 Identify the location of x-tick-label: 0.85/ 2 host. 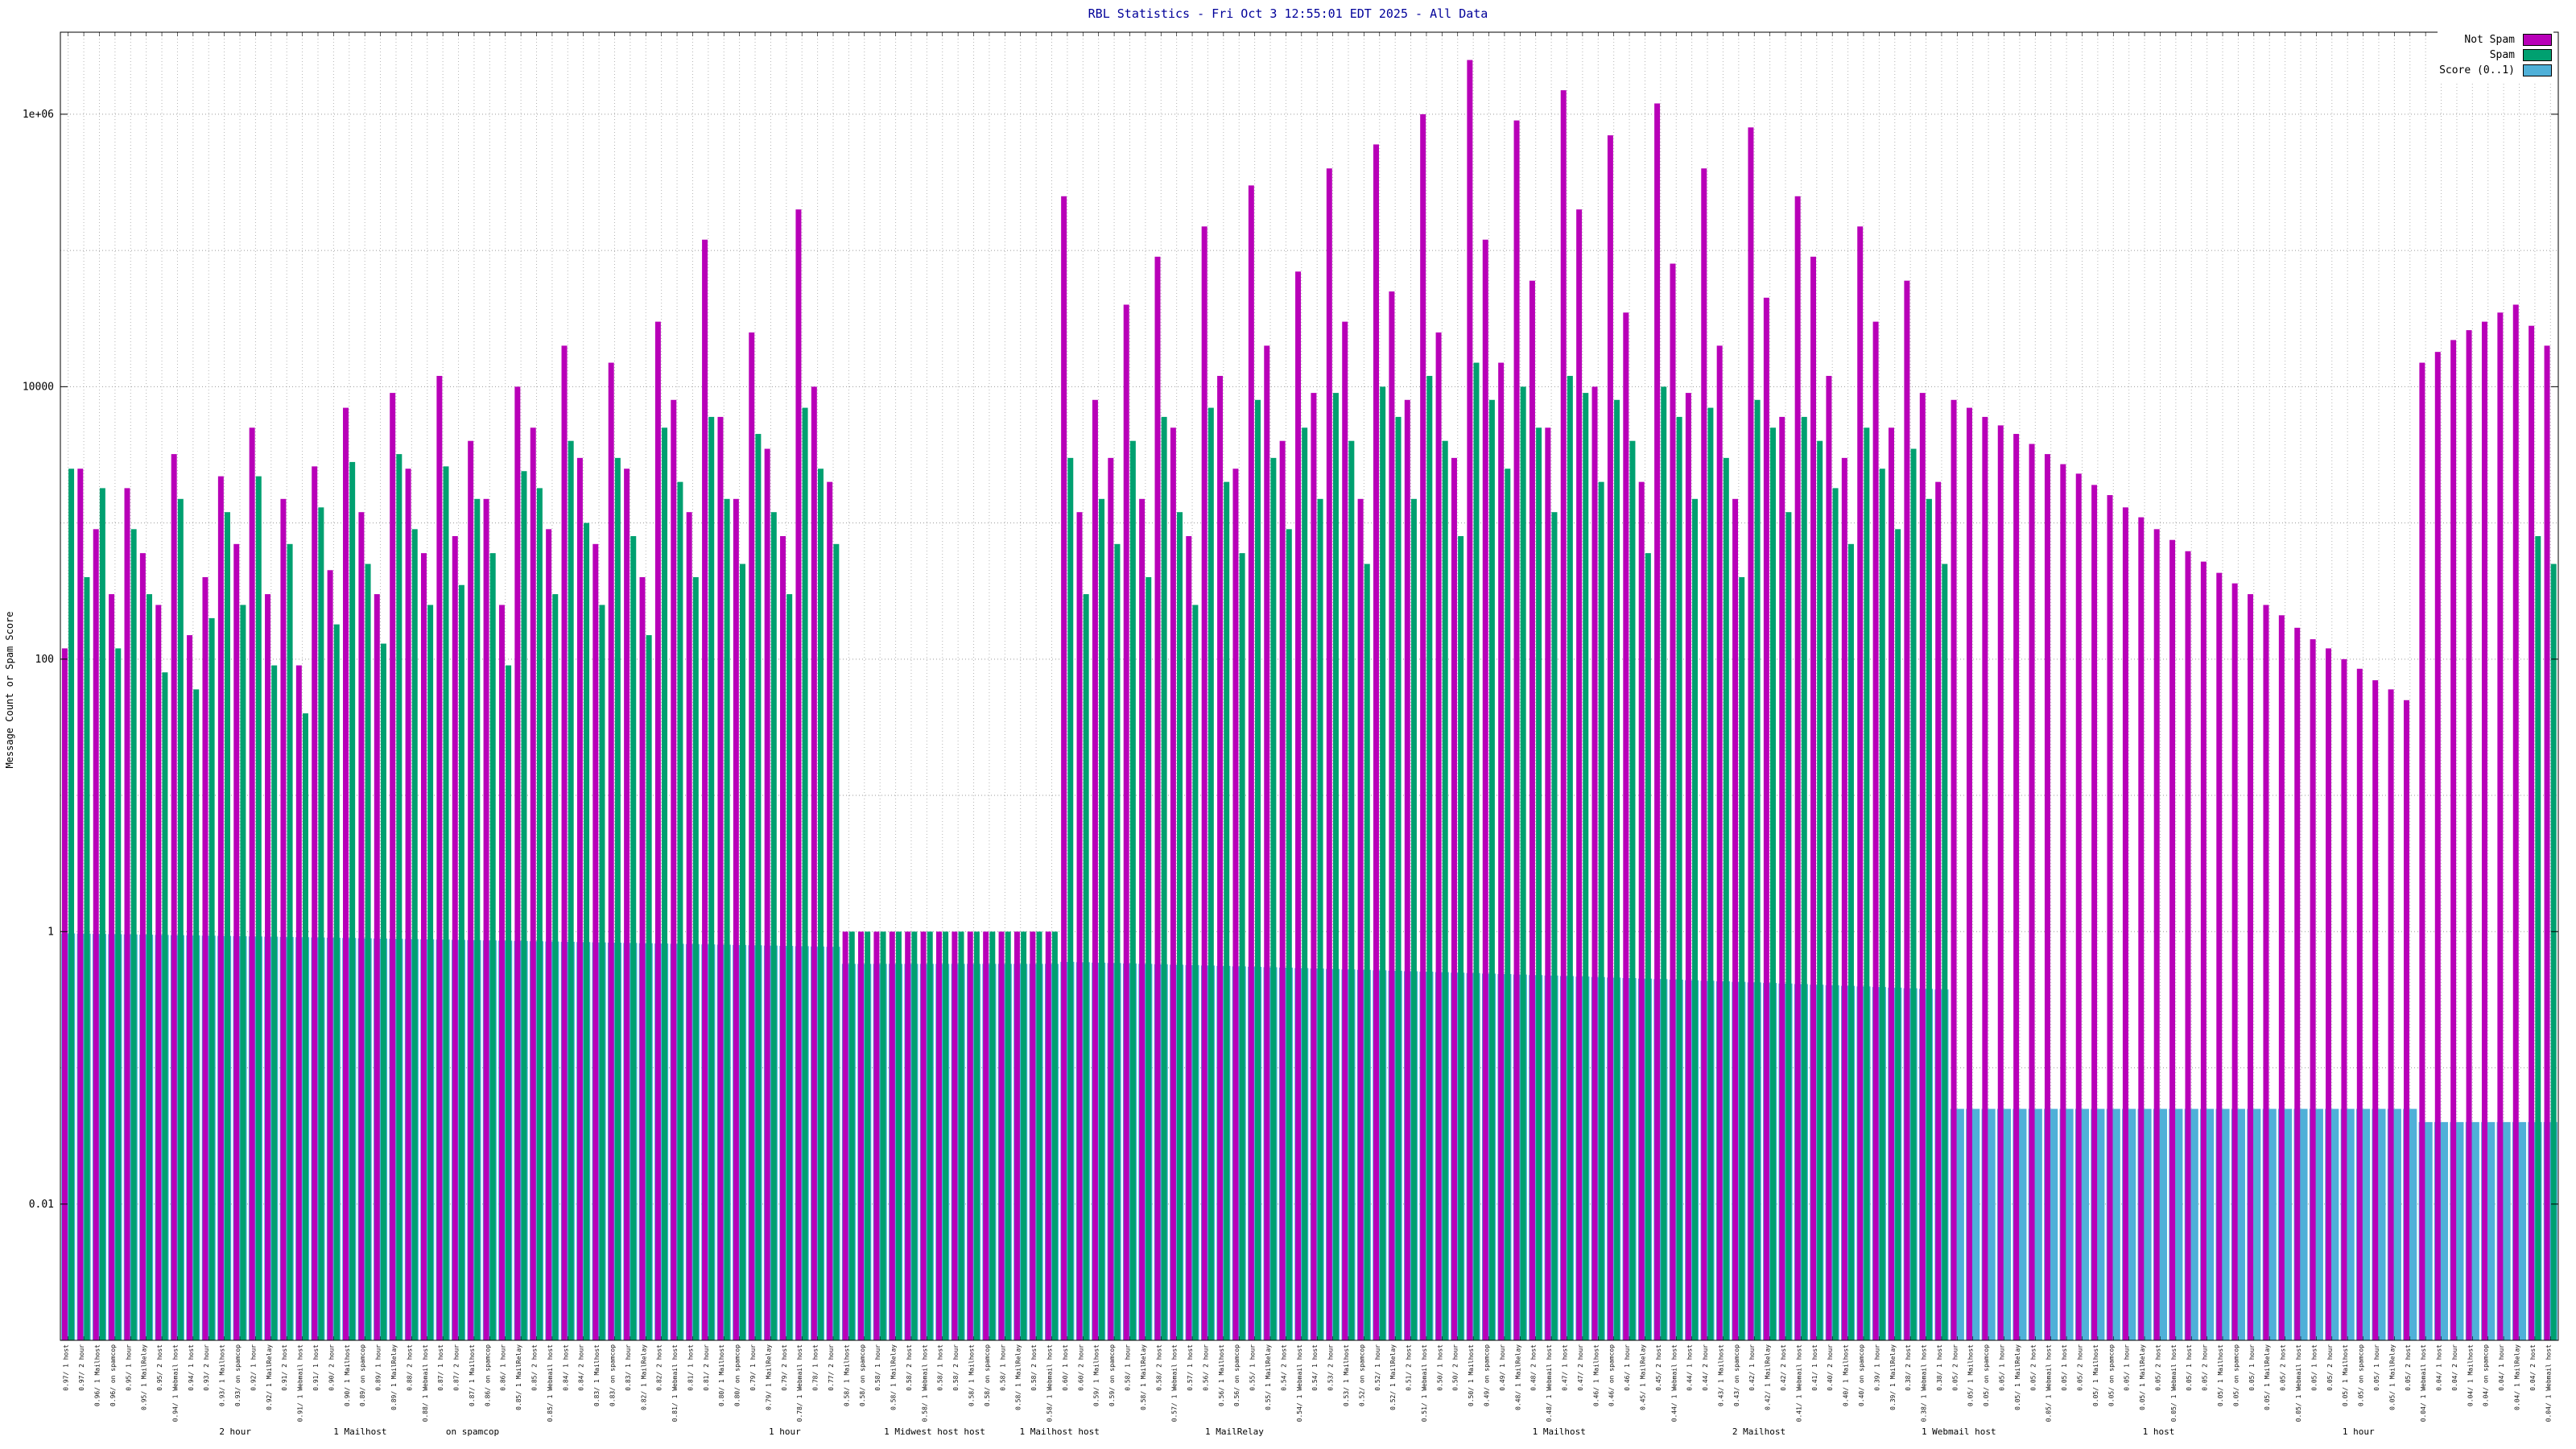
(535, 1367).